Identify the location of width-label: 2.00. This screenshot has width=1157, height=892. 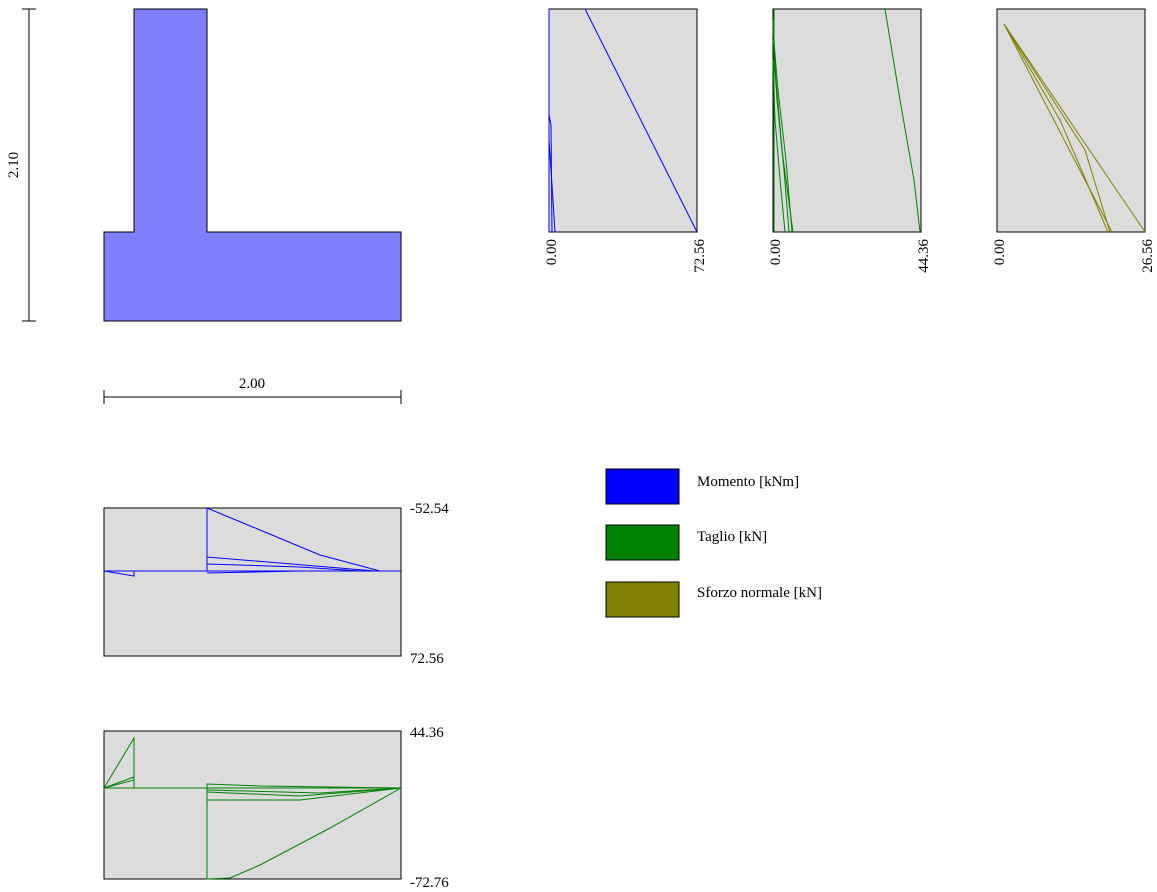
(252, 384).